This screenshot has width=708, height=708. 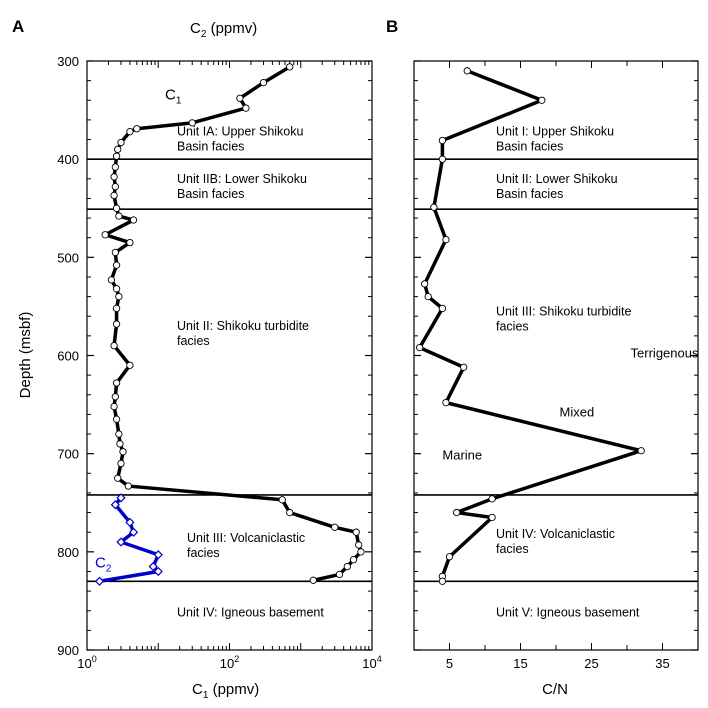 What do you see at coordinates (591, 663) in the screenshot?
I see `panel-b-xtick-label: 25` at bounding box center [591, 663].